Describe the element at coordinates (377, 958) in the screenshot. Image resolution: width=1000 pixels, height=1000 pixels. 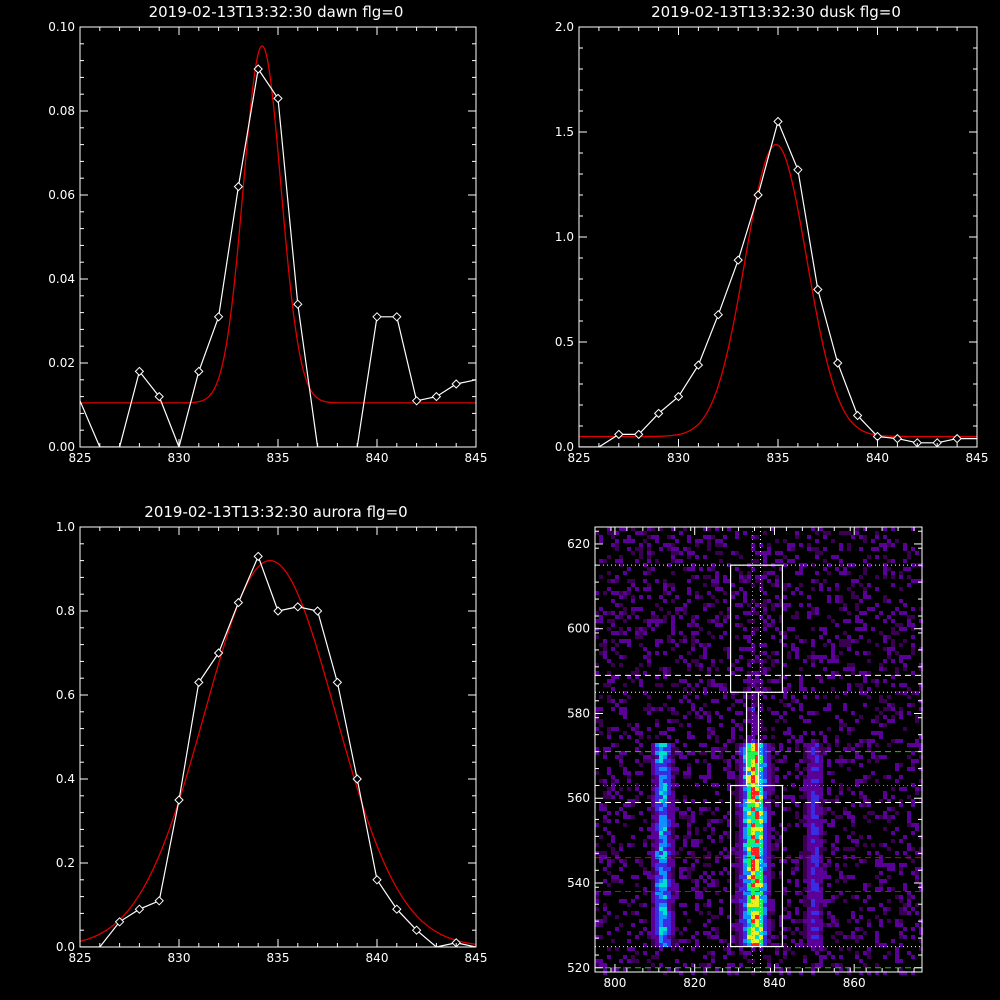
I see `x-tick-label: 840` at that location.